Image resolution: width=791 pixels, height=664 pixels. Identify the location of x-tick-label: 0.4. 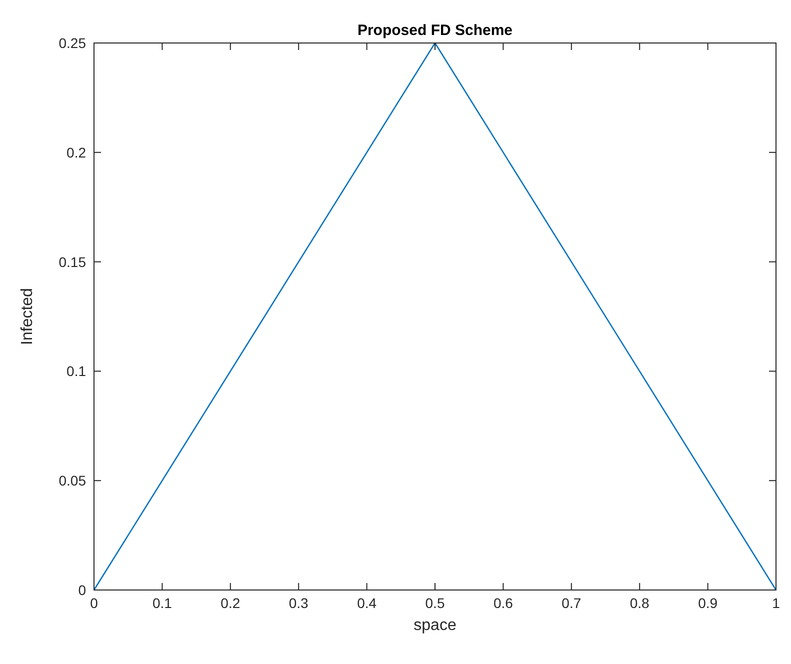
(367, 603).